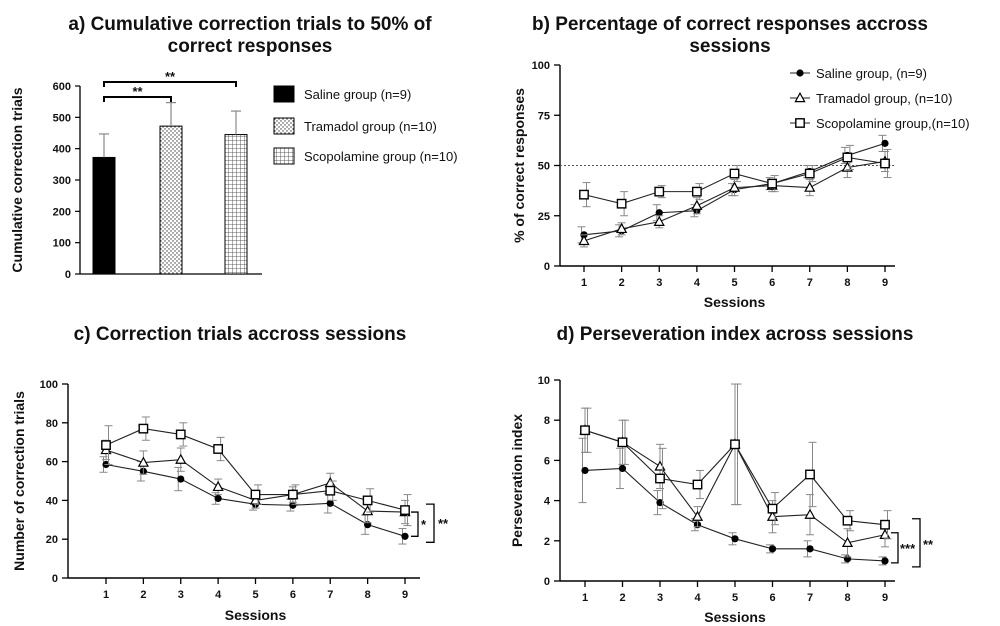 The image size is (1000, 626). Describe the element at coordinates (893, 123) in the screenshot. I see `legend-label: Scopolamine group,(n=10)` at that location.